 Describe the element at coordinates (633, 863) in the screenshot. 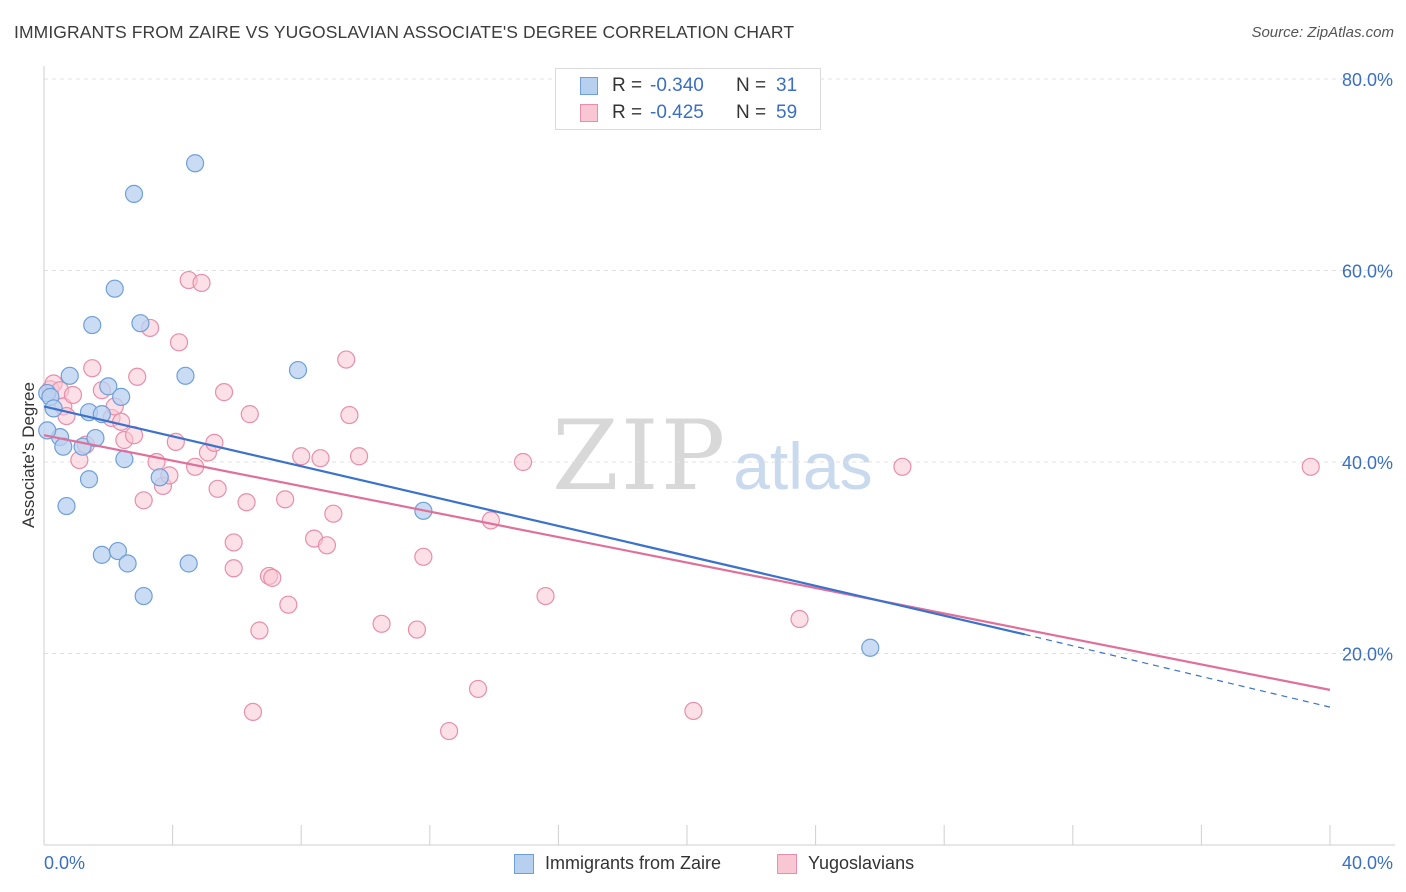

I see `bottom-legend-label-zaire: Immigrants from Zaire` at that location.